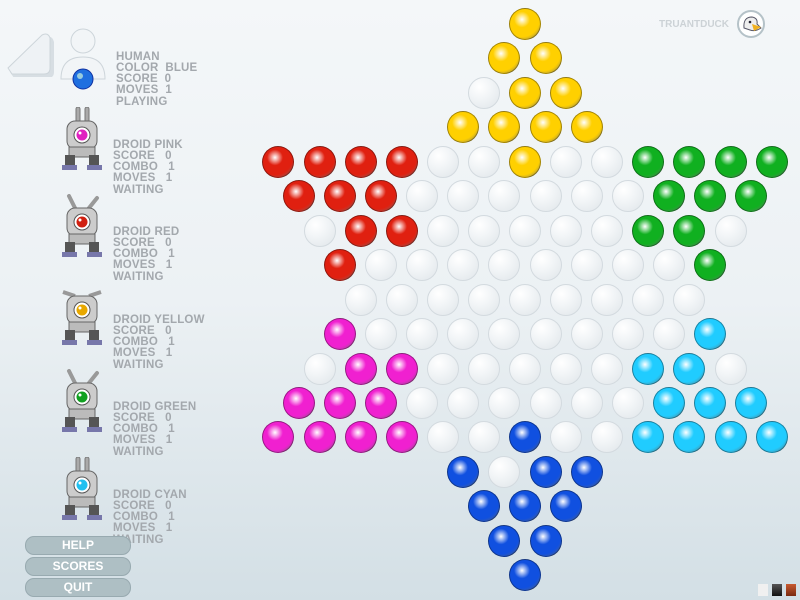  Describe the element at coordinates (30, 55) in the screenshot. I see `back-icon` at that location.